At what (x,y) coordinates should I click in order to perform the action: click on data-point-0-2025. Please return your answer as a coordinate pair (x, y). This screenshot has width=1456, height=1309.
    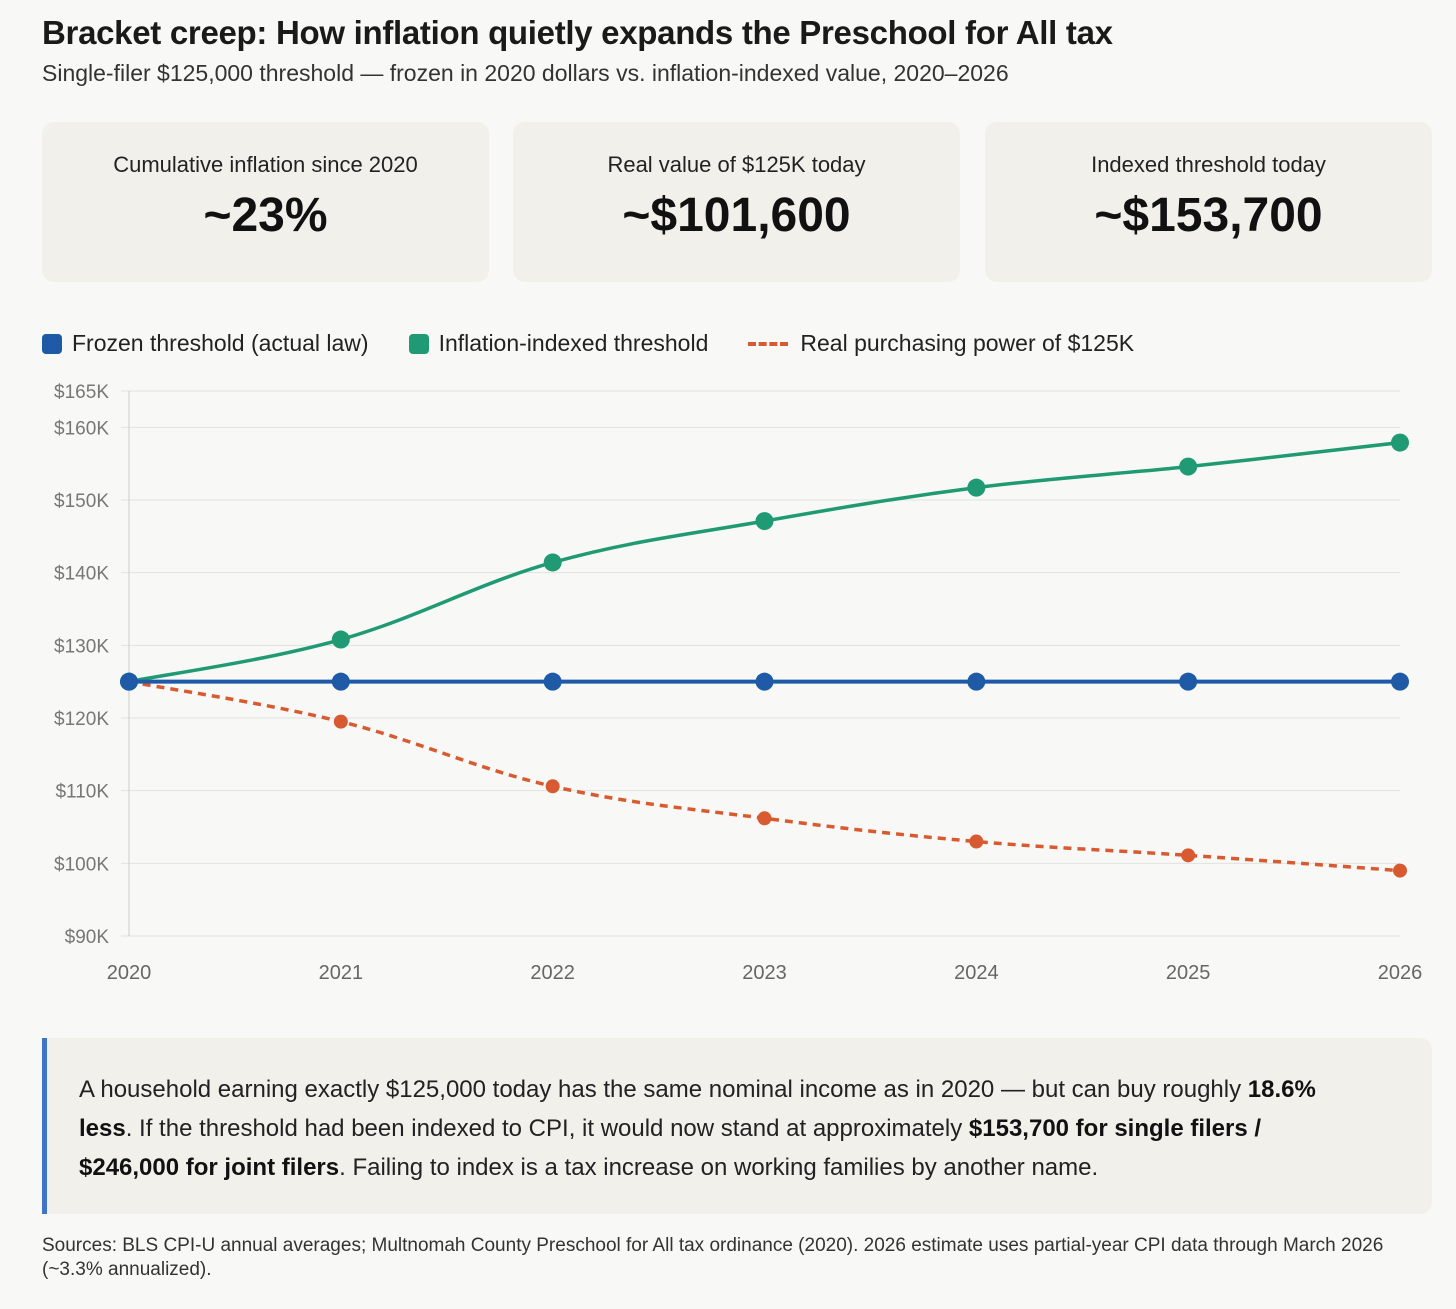
    Looking at the image, I should click on (1188, 681).